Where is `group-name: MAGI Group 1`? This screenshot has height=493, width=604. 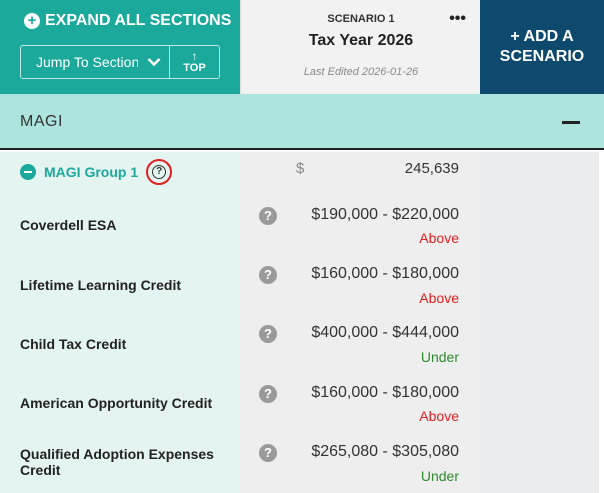 group-name: MAGI Group 1 is located at coordinates (91, 172).